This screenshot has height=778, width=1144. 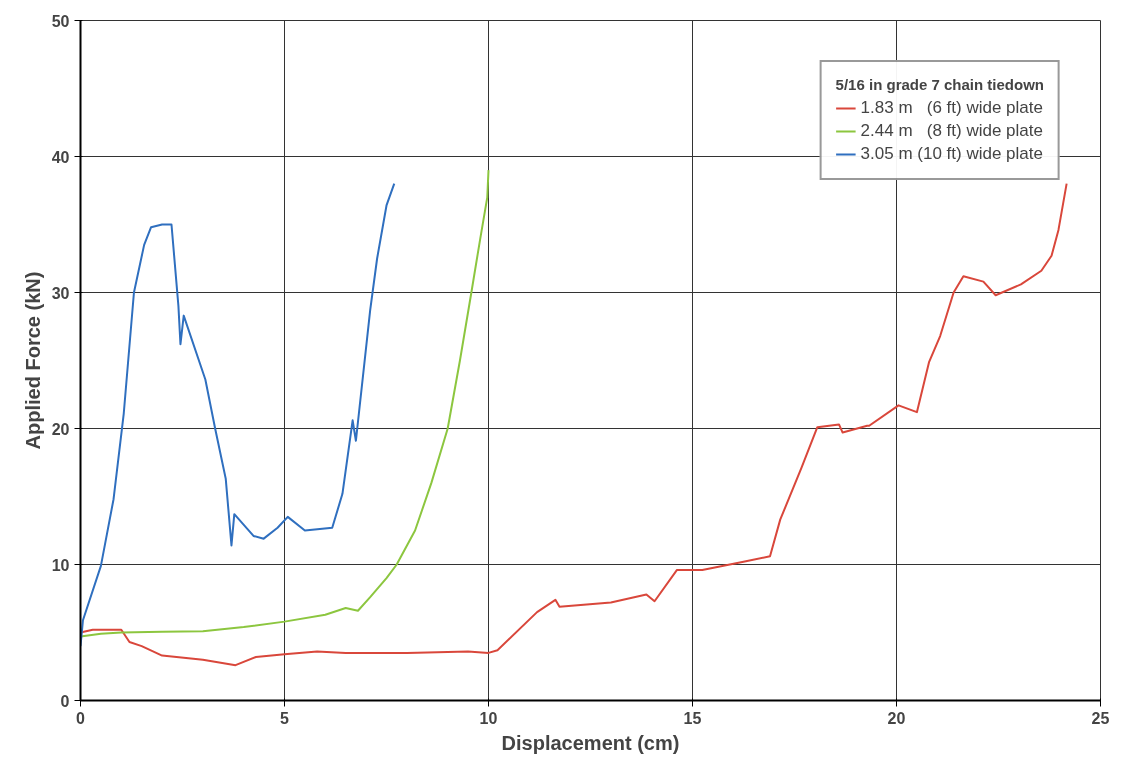 What do you see at coordinates (60, 429) in the screenshot?
I see `y-tick-label: 20` at bounding box center [60, 429].